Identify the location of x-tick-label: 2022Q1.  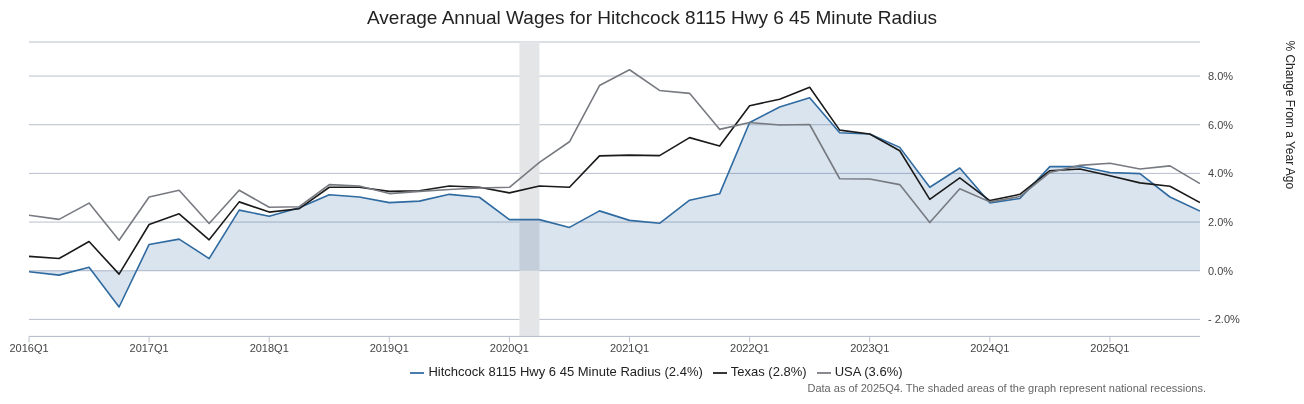
(750, 348).